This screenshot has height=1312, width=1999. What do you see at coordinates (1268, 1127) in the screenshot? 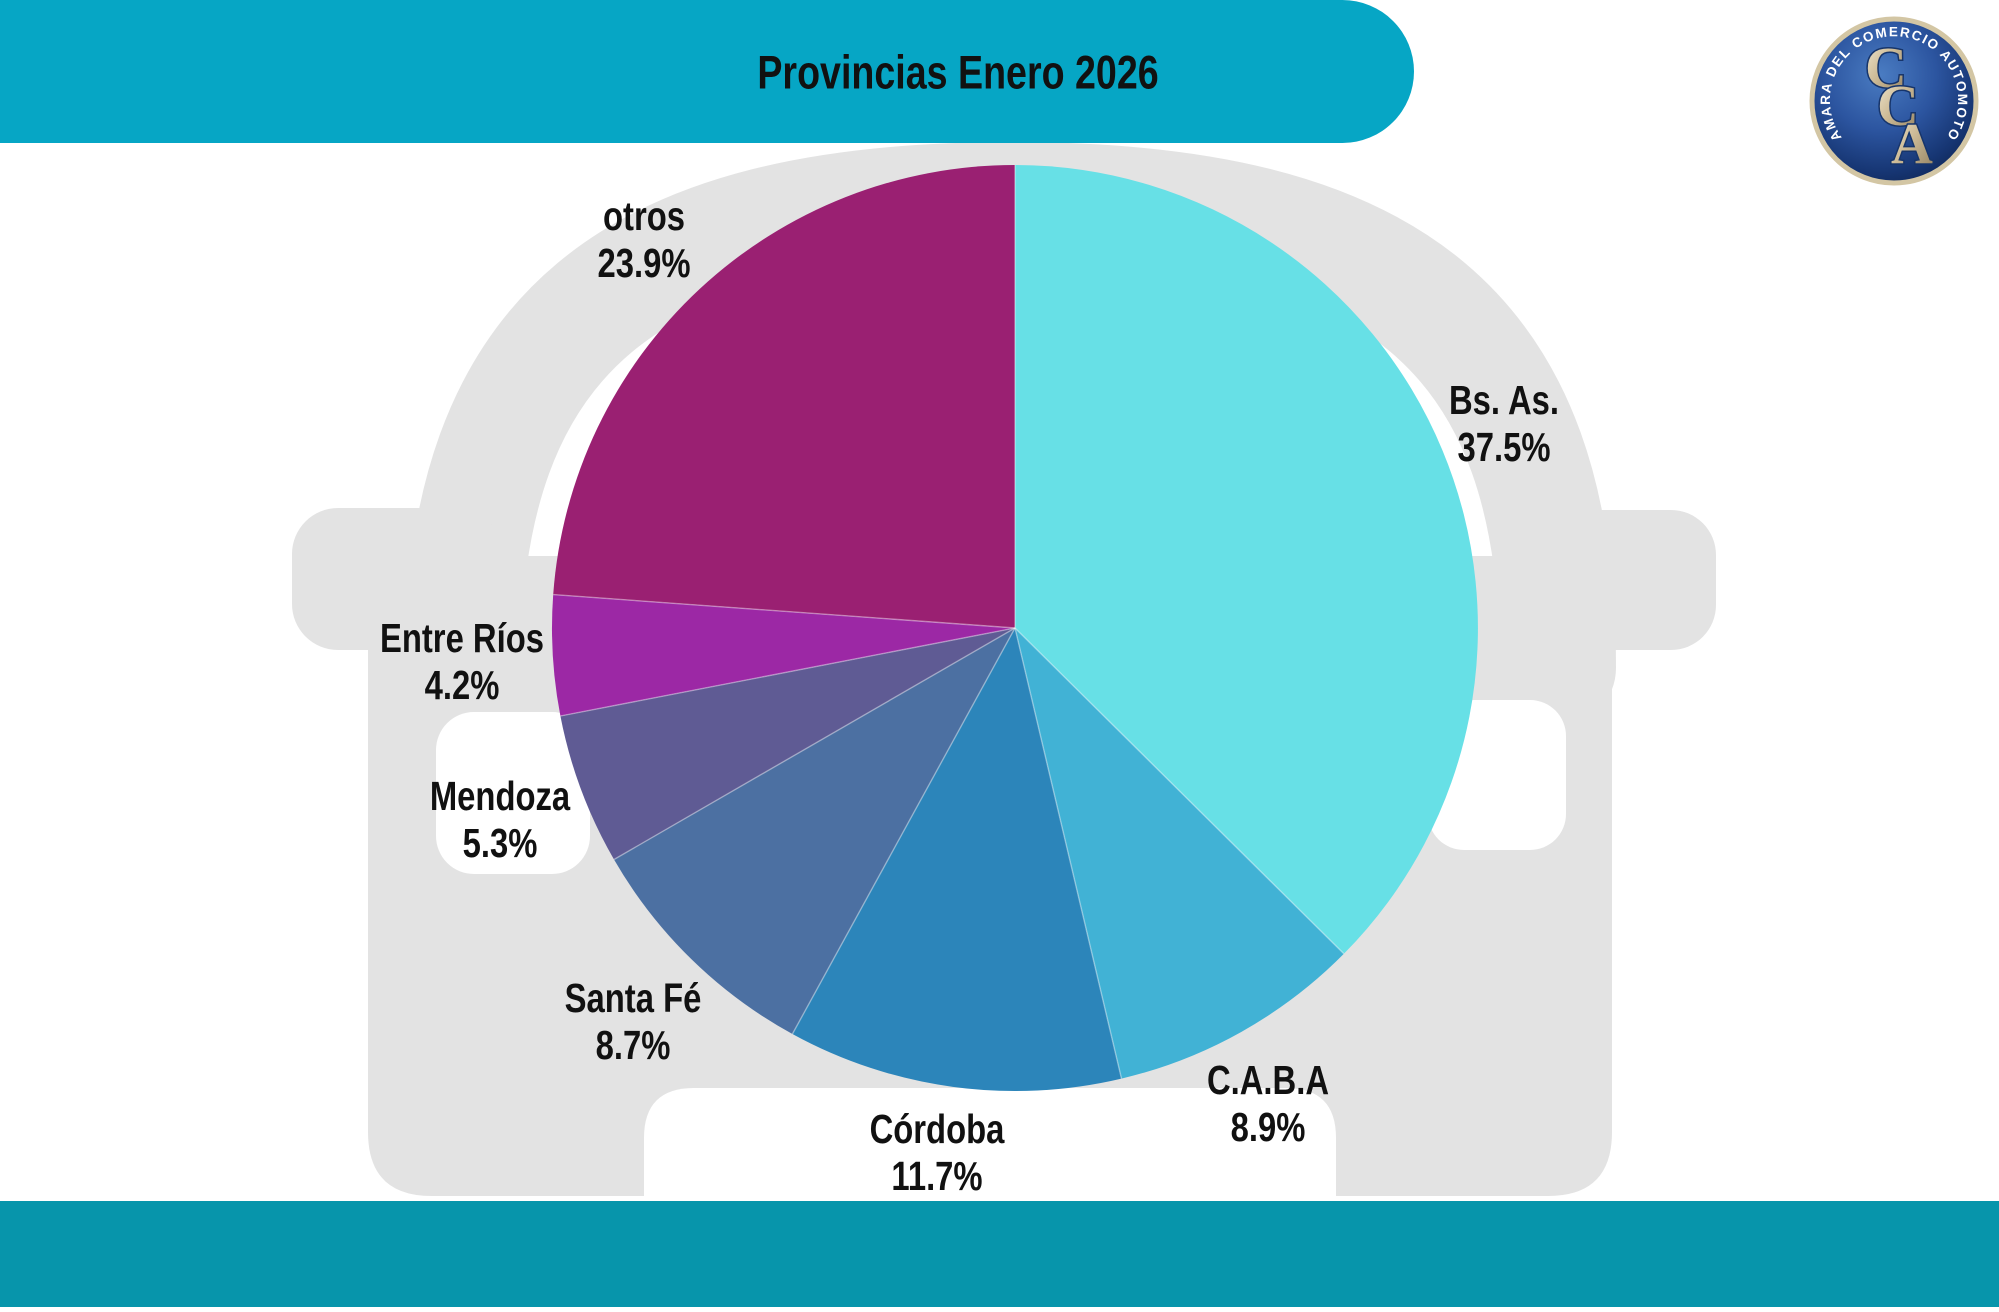
I see `label-caba-pct: 8.9%` at bounding box center [1268, 1127].